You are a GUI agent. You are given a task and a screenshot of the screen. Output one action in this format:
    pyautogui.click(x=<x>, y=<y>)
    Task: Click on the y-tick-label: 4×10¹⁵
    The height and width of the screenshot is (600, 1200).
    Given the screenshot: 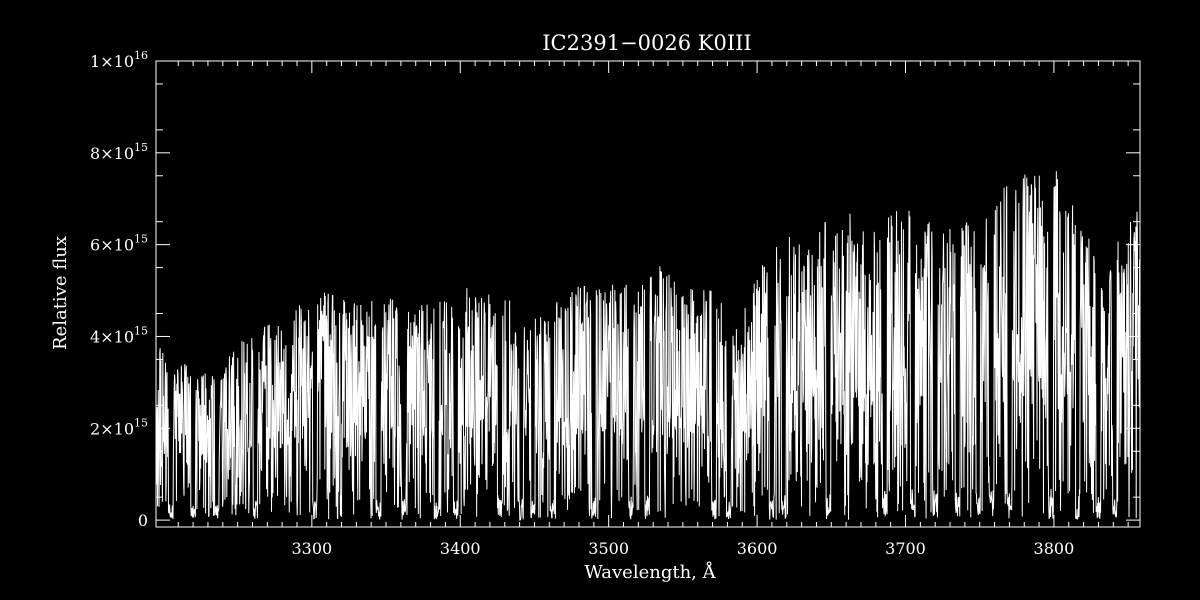 What is the action you would take?
    pyautogui.click(x=119, y=335)
    